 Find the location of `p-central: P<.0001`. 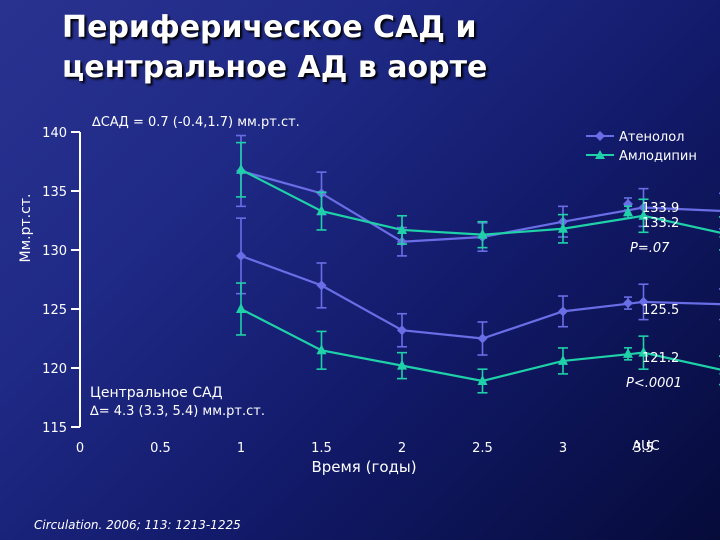

p-central: P<.0001 is located at coordinates (654, 383).